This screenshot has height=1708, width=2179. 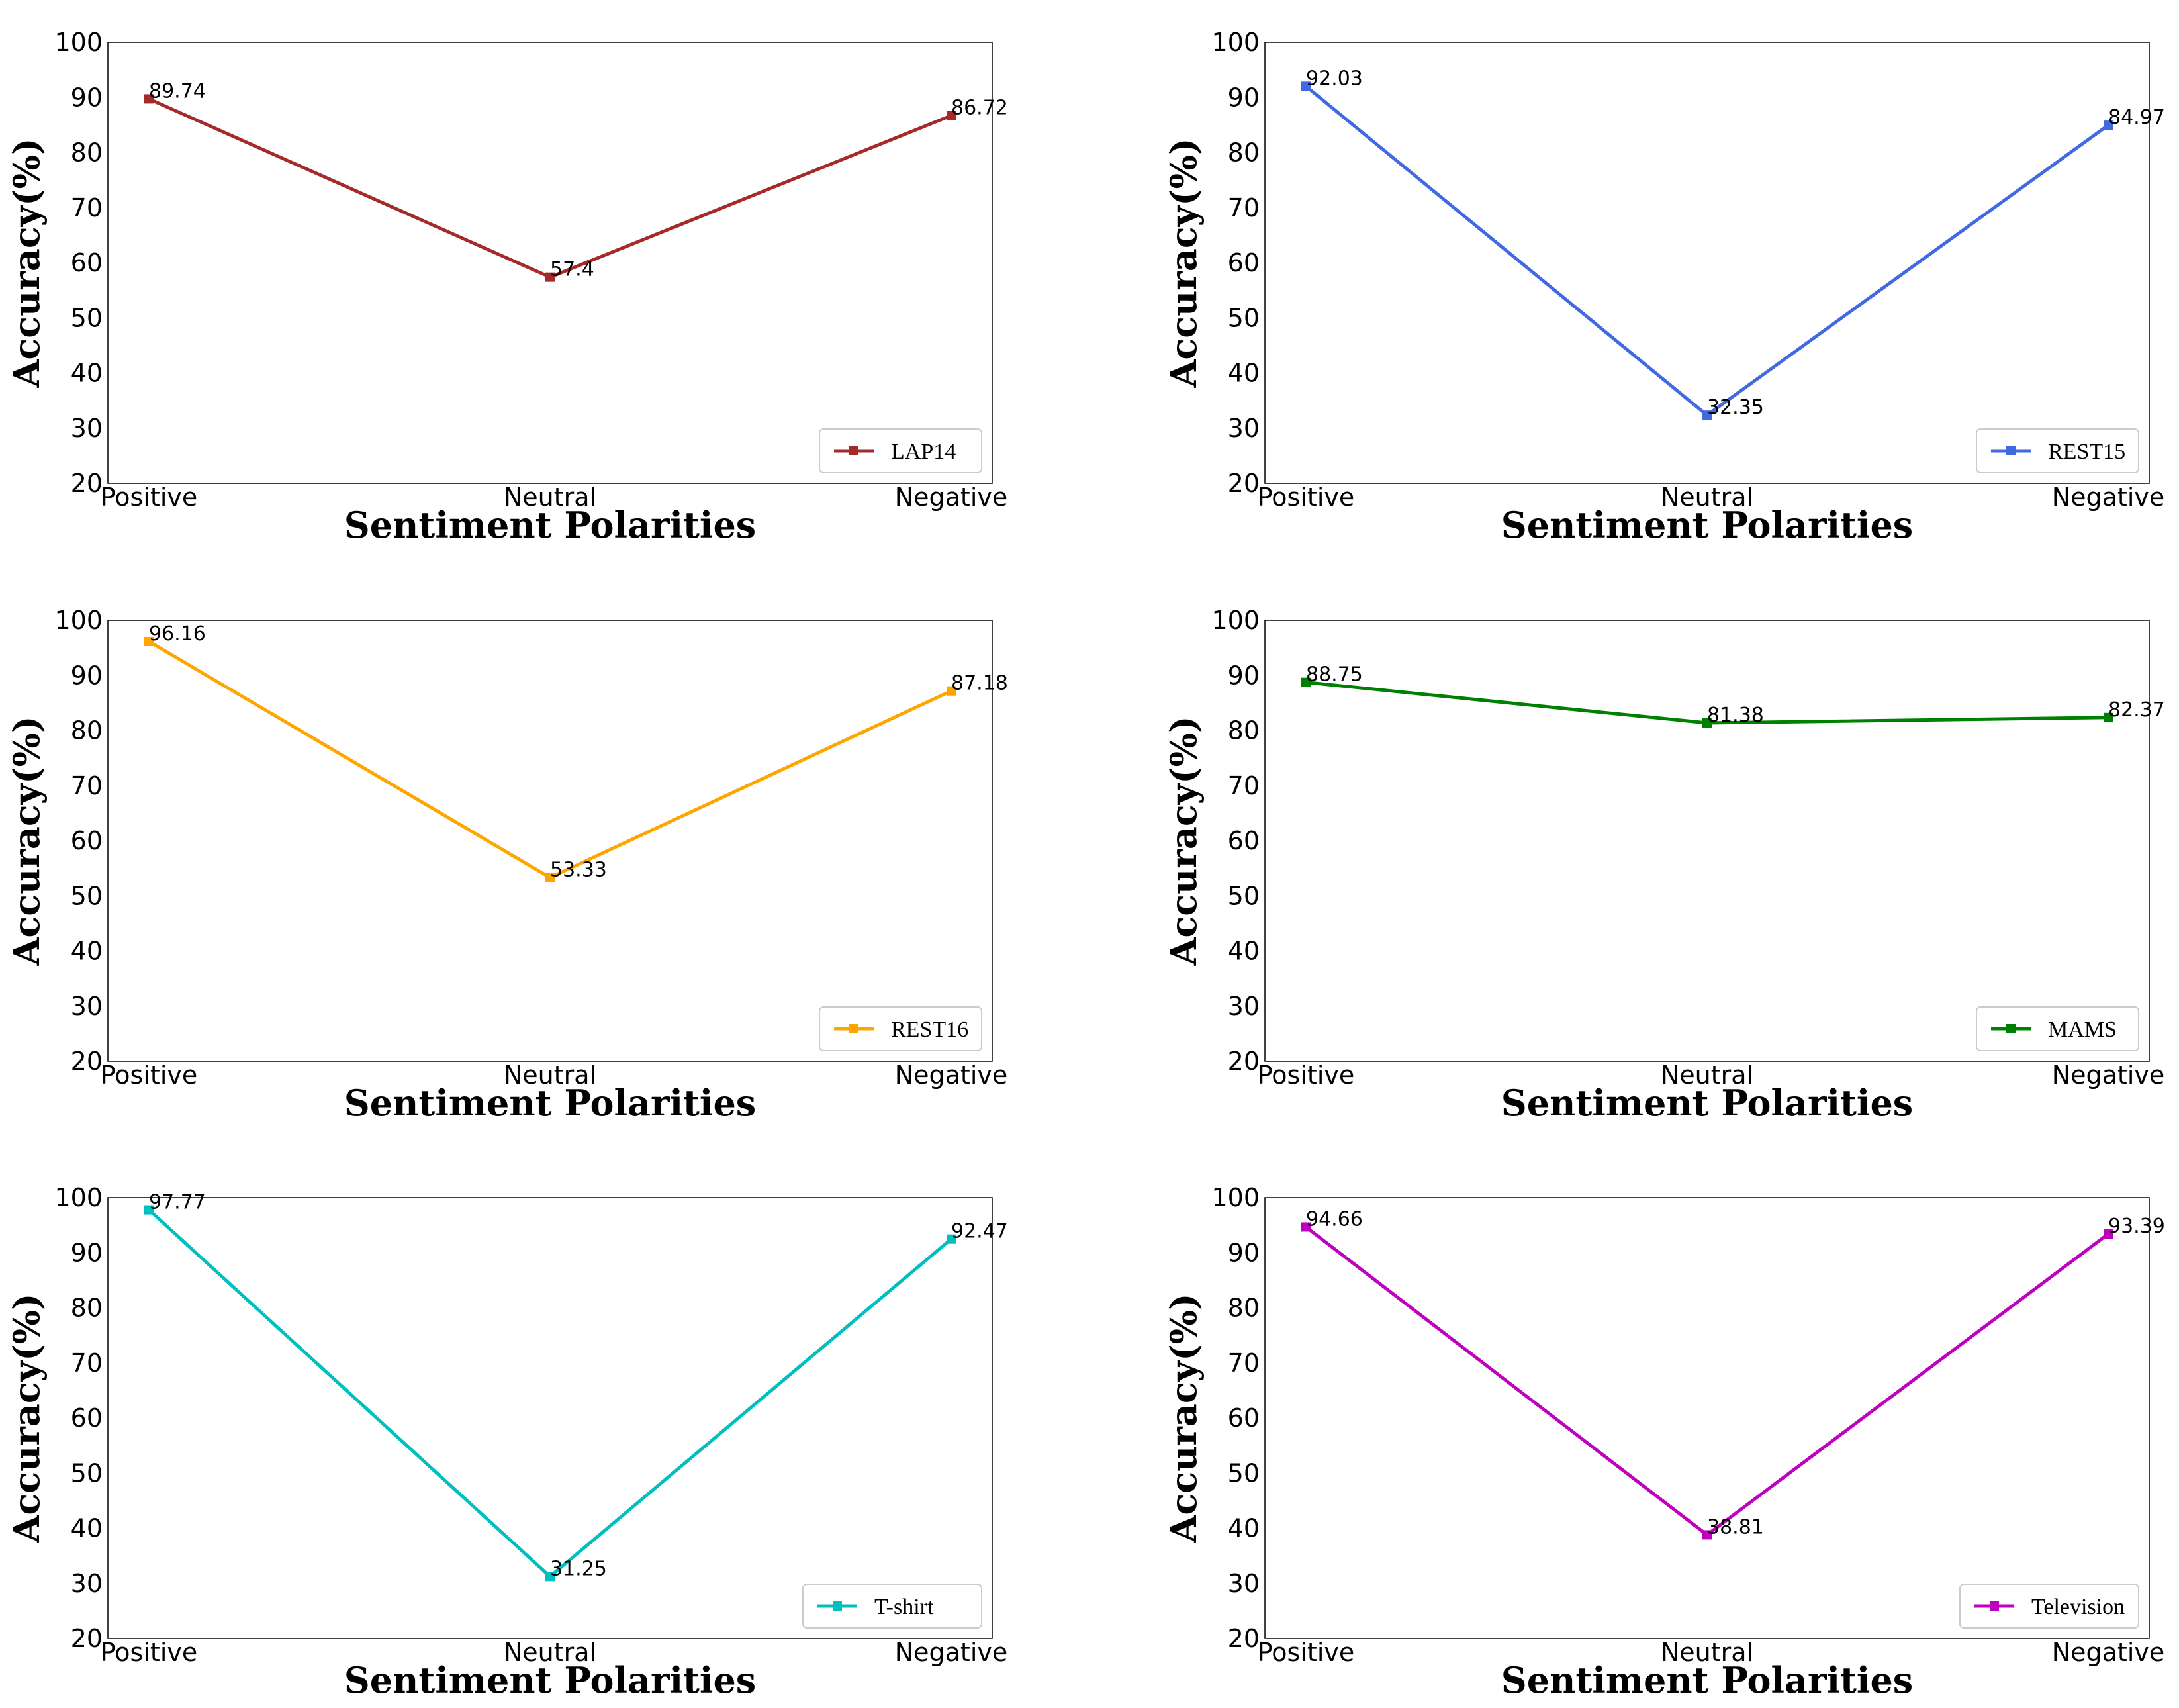 I want to click on legend: REST15, so click(x=2057, y=450).